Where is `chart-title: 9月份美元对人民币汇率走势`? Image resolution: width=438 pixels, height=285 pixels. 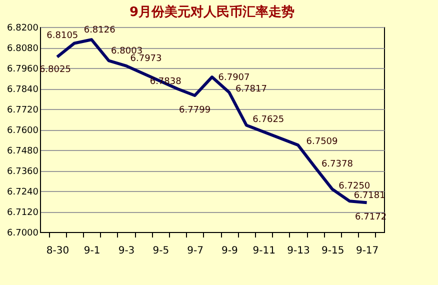
chart-title: 9月份美元对人民币汇率走势 is located at coordinates (212, 12).